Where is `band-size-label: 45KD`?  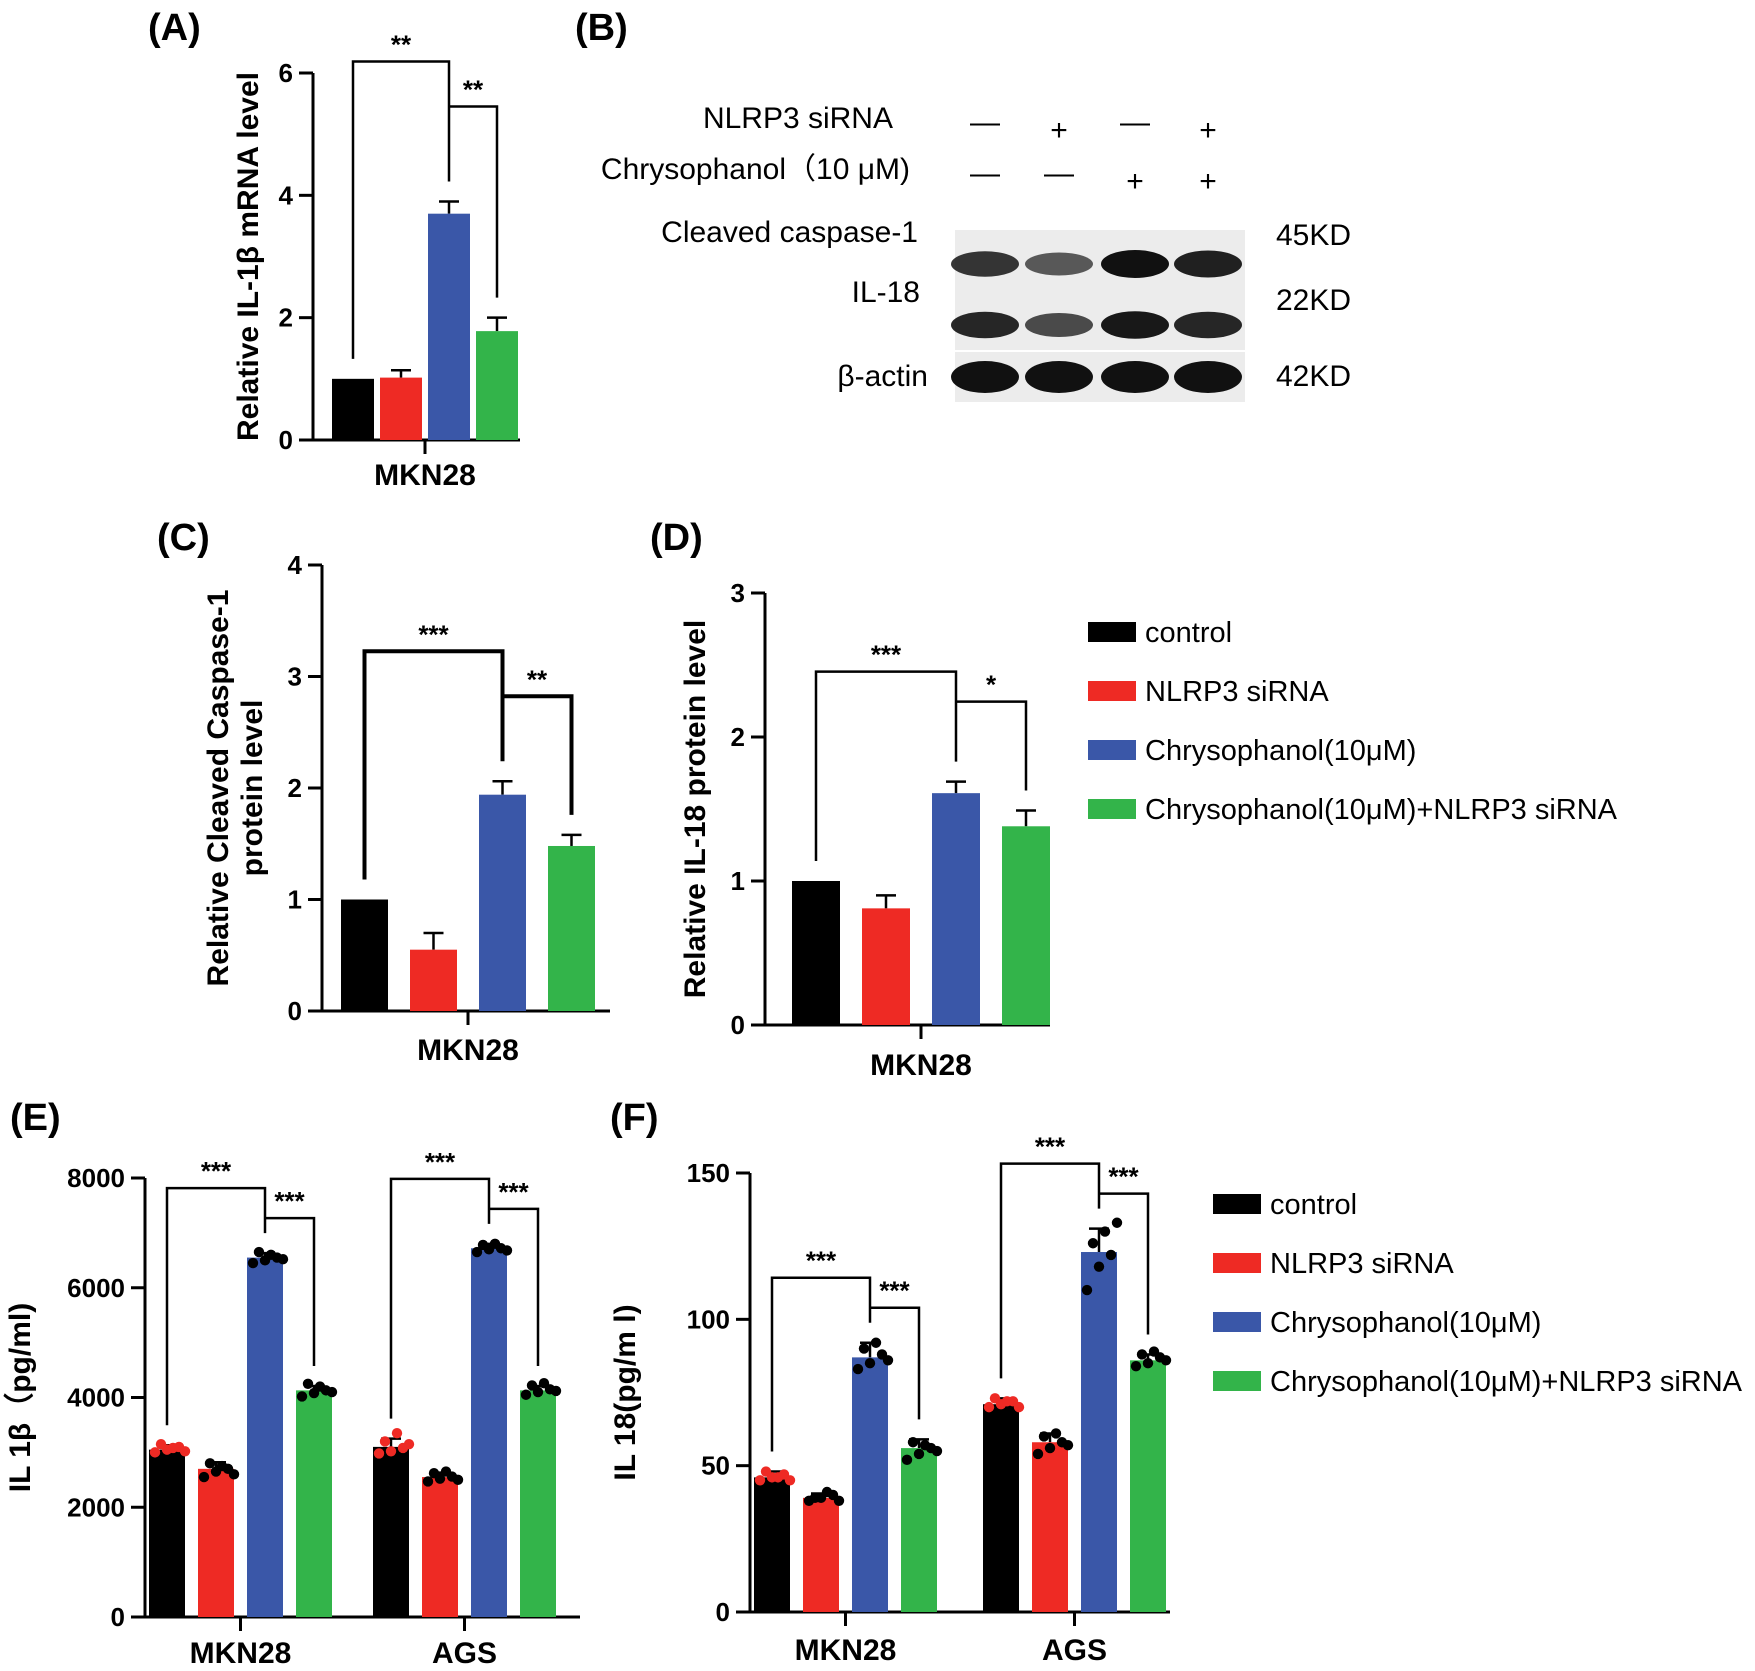
band-size-label: 45KD is located at coordinates (1313, 235).